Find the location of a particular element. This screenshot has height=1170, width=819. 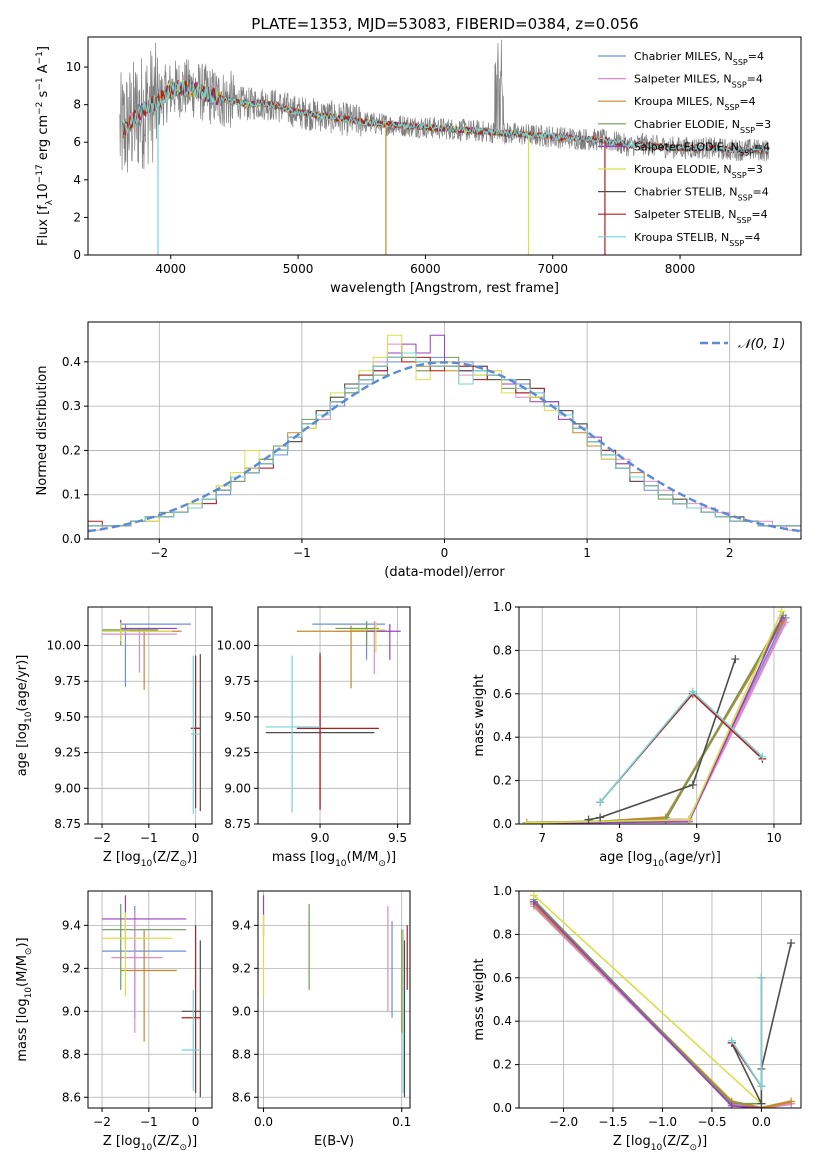

spectrum-axes: 4000 5000 6000 7000 8000 0 2 4 6 8 10 is located at coordinates (381, 168).